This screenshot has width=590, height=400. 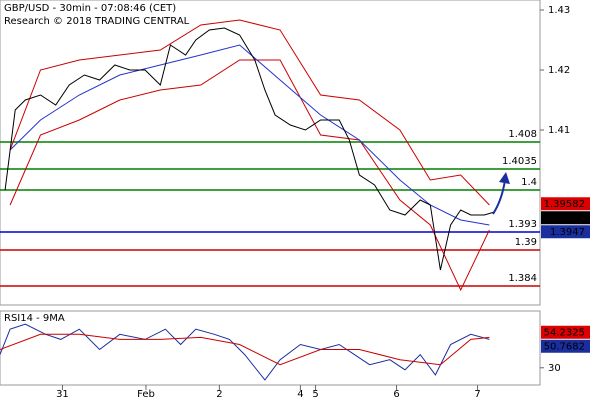 I want to click on x-tick-label: 4, so click(x=300, y=394).